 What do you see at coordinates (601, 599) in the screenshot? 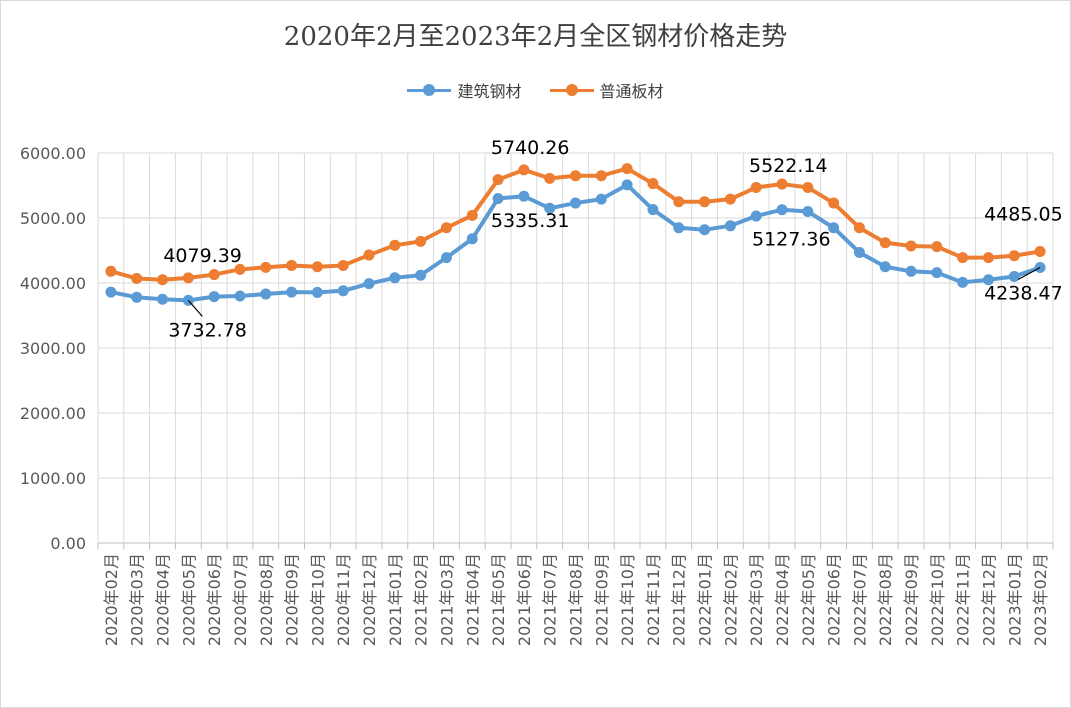
I see `x-tick-label: 2021年09月` at bounding box center [601, 599].